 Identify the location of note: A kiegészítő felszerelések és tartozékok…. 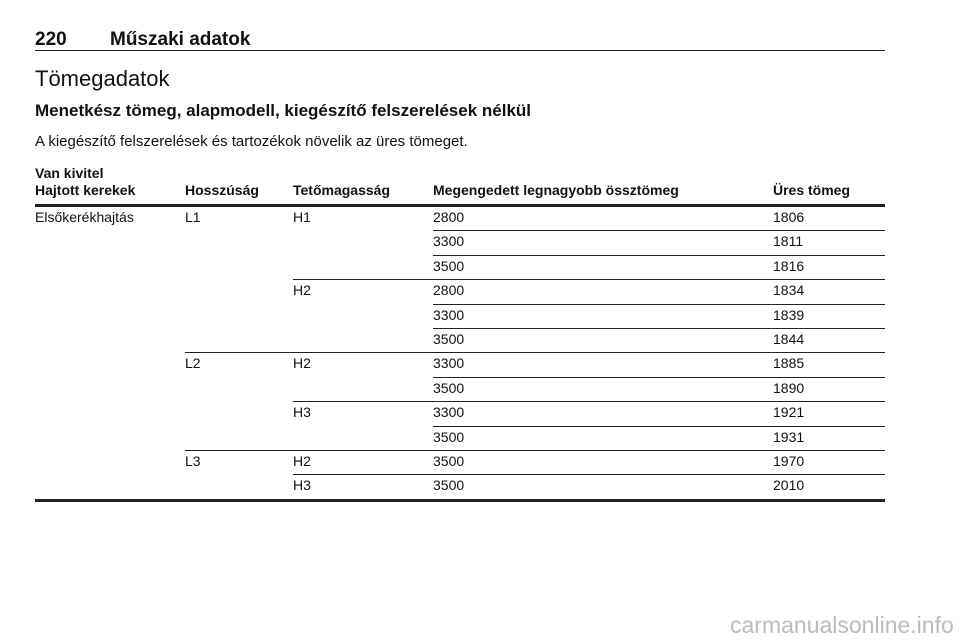
(251, 141).